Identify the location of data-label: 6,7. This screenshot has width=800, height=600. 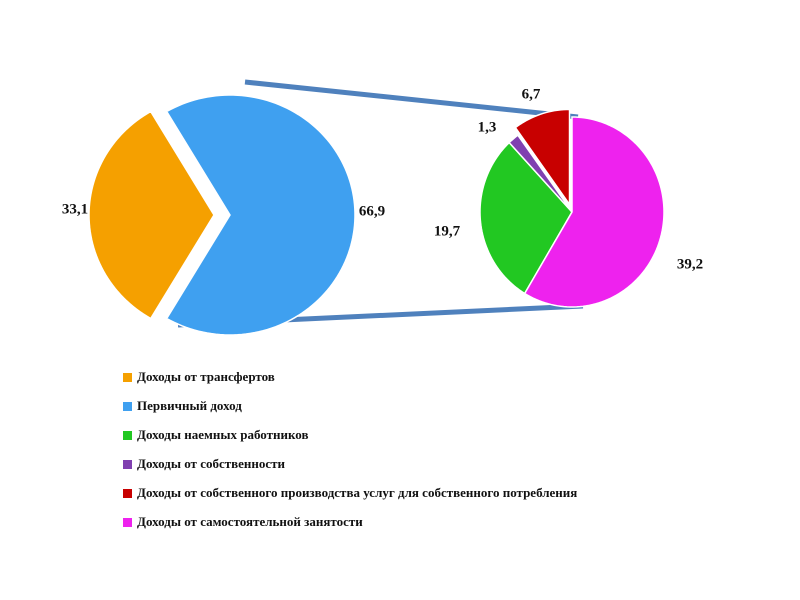
(531, 94).